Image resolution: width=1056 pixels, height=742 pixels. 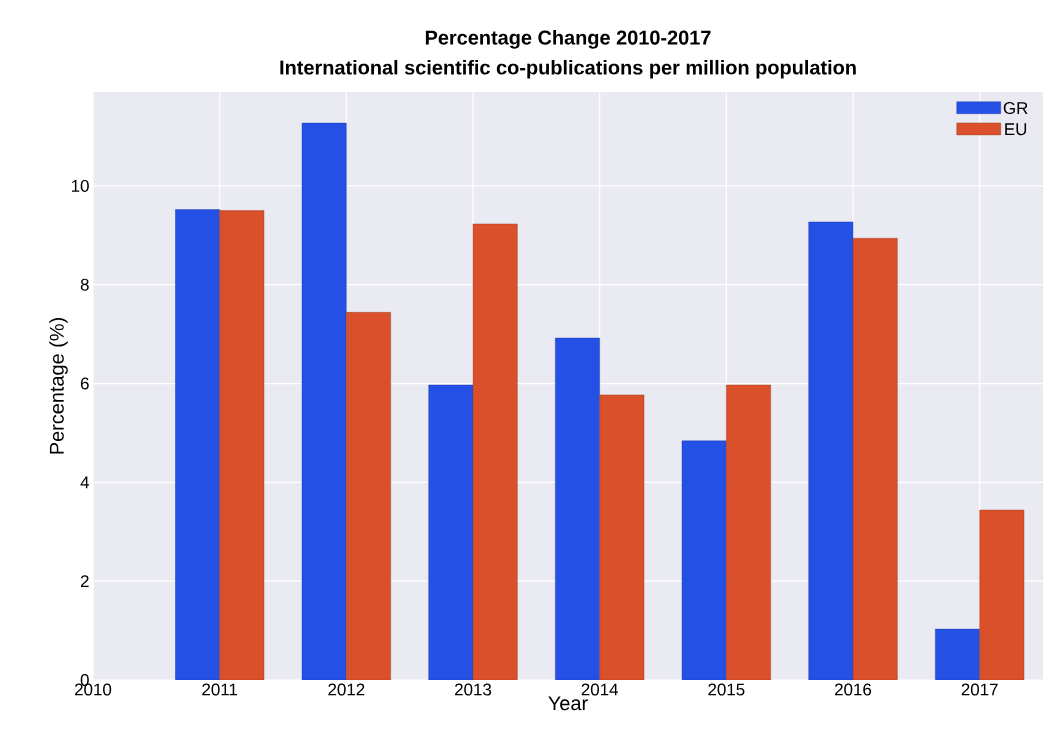 I want to click on y-tick-label: 4, so click(x=84, y=482).